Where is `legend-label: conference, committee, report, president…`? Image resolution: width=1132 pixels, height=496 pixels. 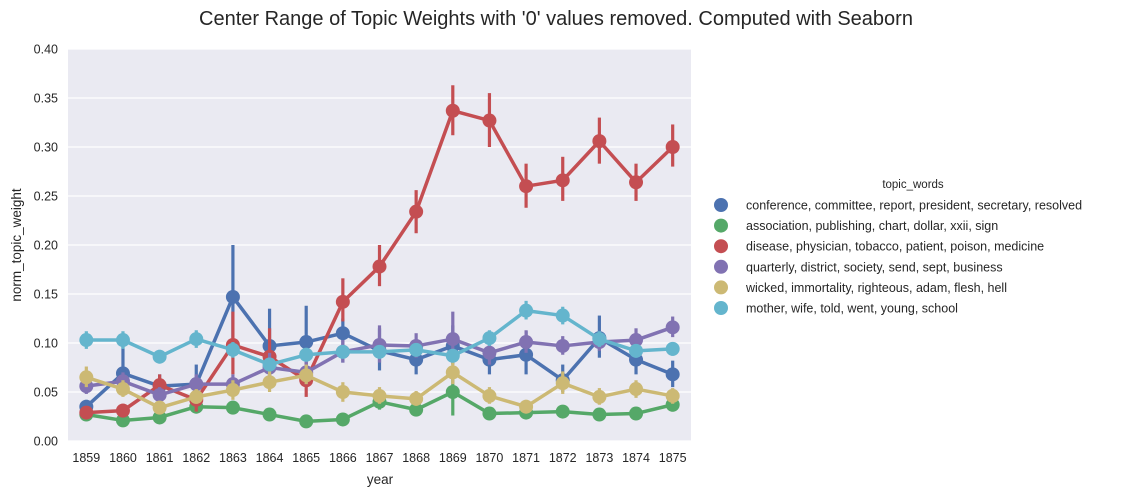 legend-label: conference, committee, report, president… is located at coordinates (914, 206).